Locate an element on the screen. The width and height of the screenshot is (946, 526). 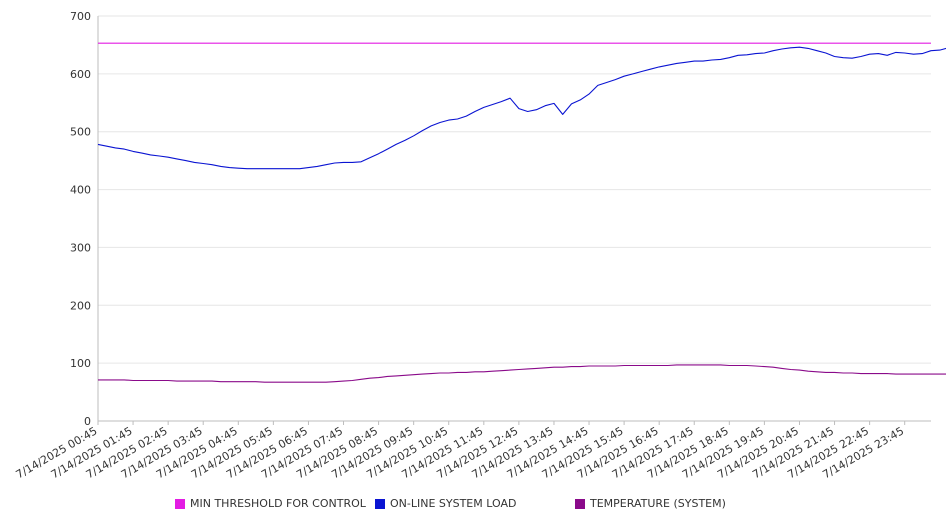
legend-item-temperature: TEMPERATURE (SYSTEM) is located at coordinates (650, 503).